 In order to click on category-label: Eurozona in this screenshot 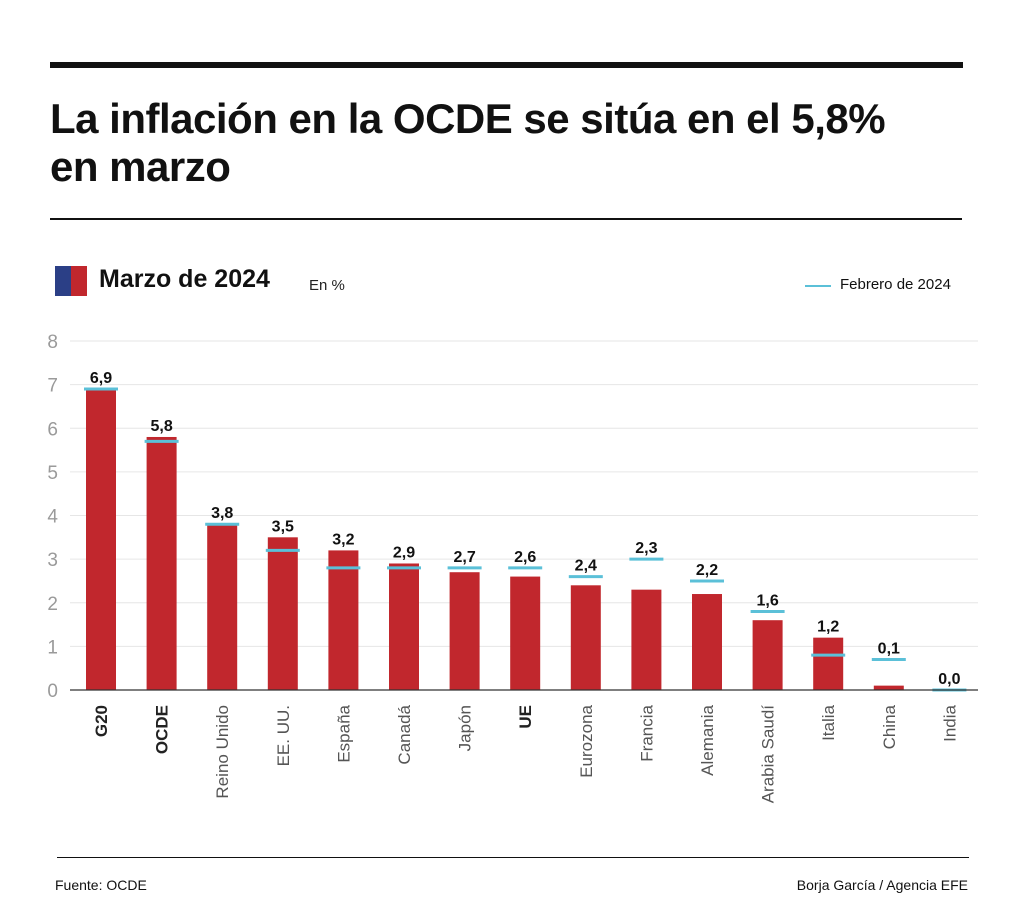, I will do `click(586, 740)`.